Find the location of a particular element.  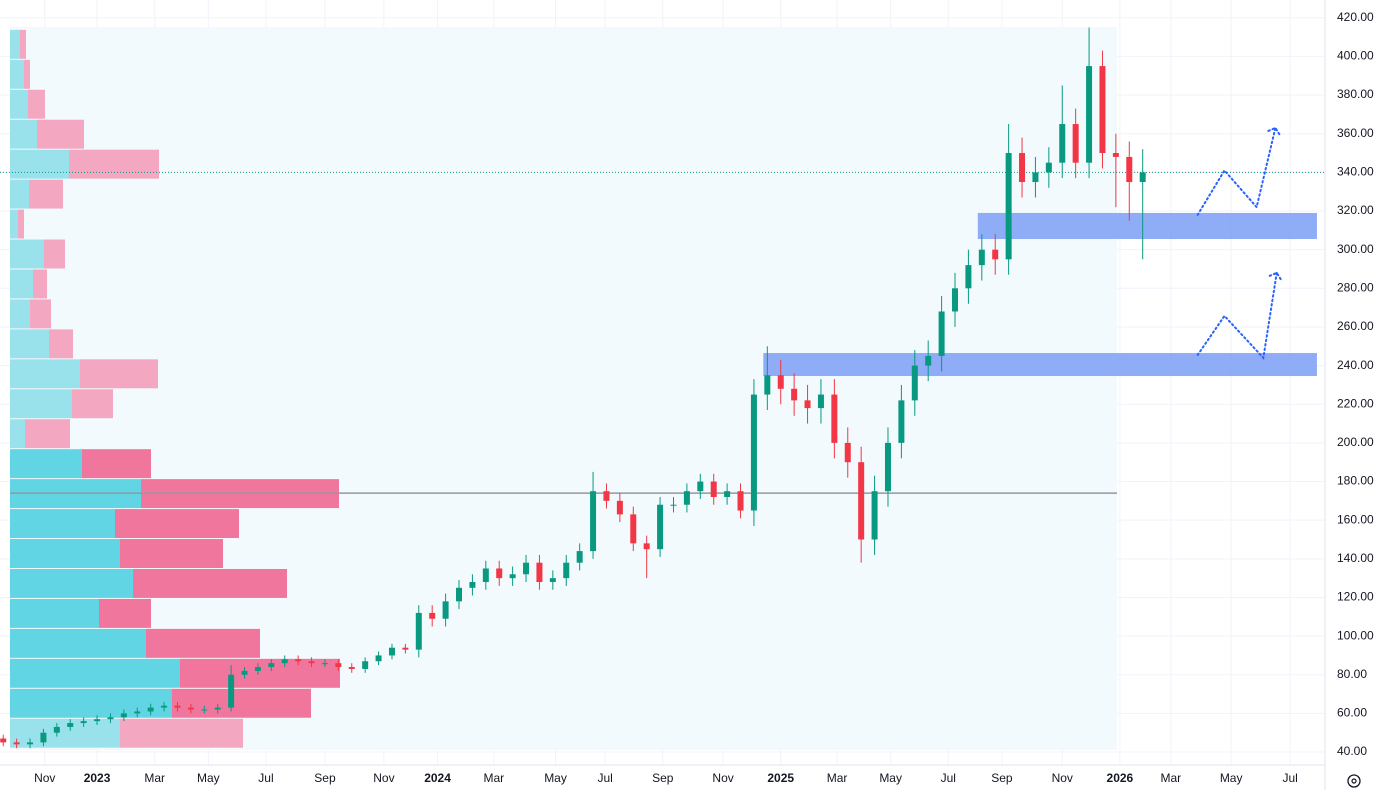

x-tick-label: 2026 is located at coordinates (1120, 778).